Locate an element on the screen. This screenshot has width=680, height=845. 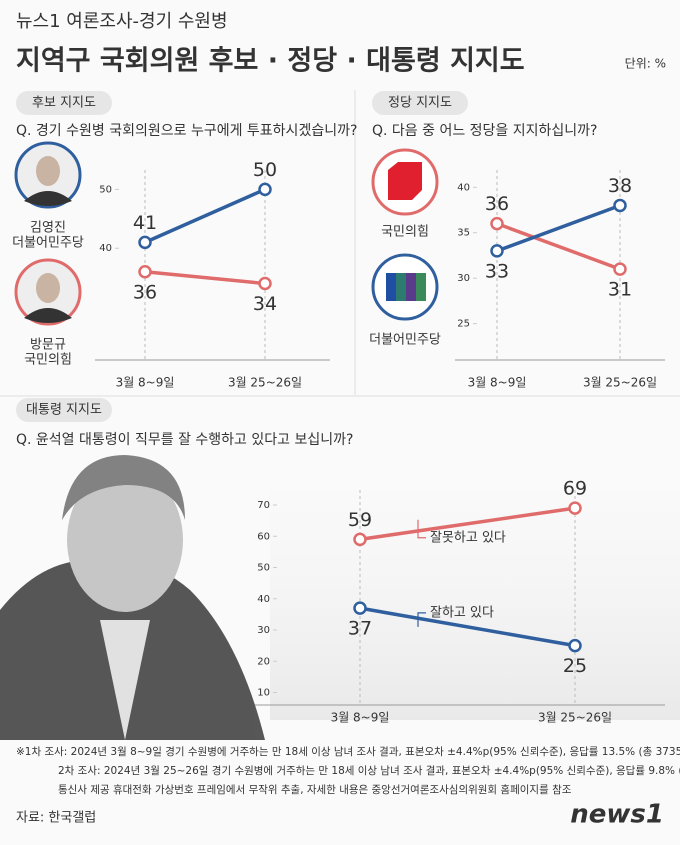
legend-party: 더불어민주당 is located at coordinates (48, 243).